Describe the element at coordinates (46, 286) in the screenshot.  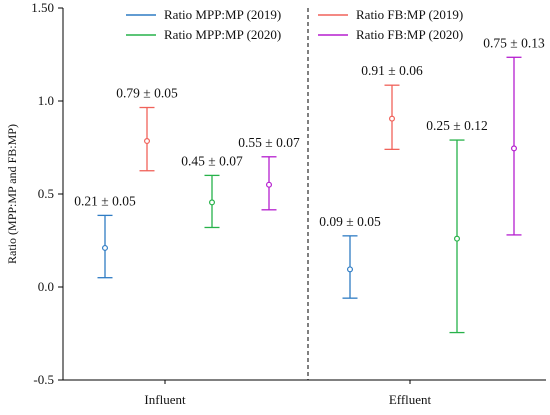
I see `y-tick-label: 0.0` at that location.